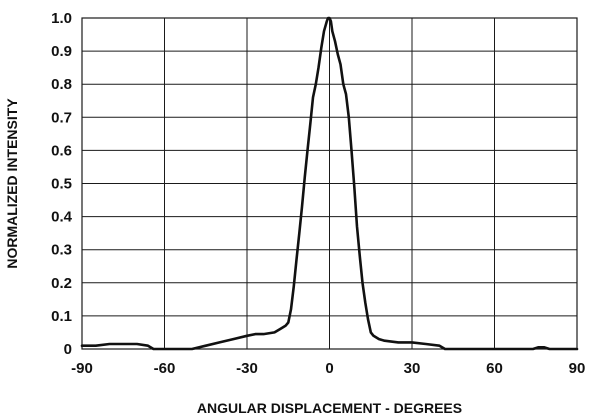 This screenshot has width=594, height=420. I want to click on y-axis-title: NORMALIZED INTENSITY, so click(12, 183).